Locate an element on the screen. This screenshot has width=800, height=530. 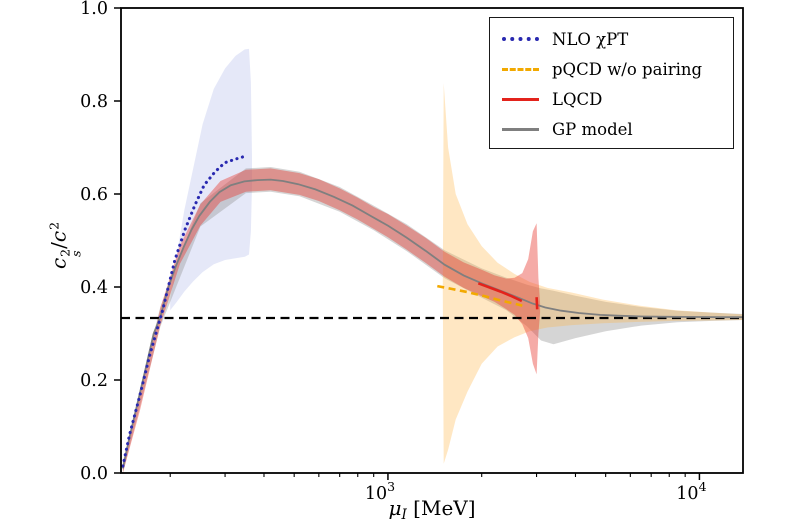
y-tick-label: 0.4 is located at coordinates (94, 288).